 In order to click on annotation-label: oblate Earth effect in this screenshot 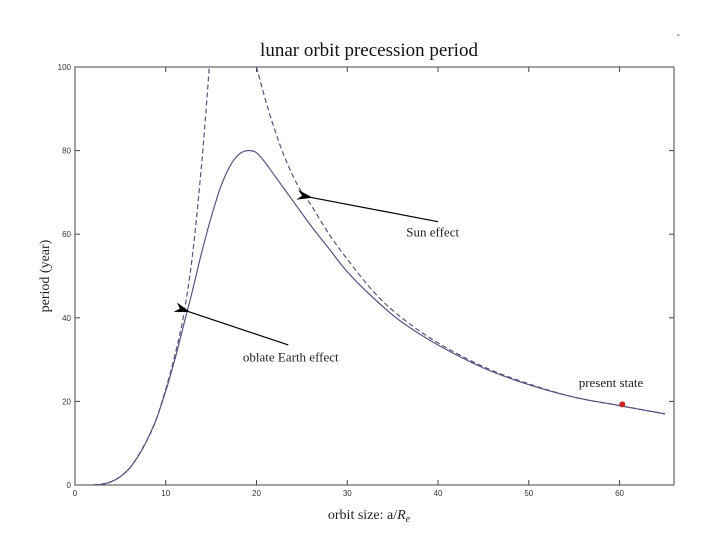, I will do `click(291, 357)`.